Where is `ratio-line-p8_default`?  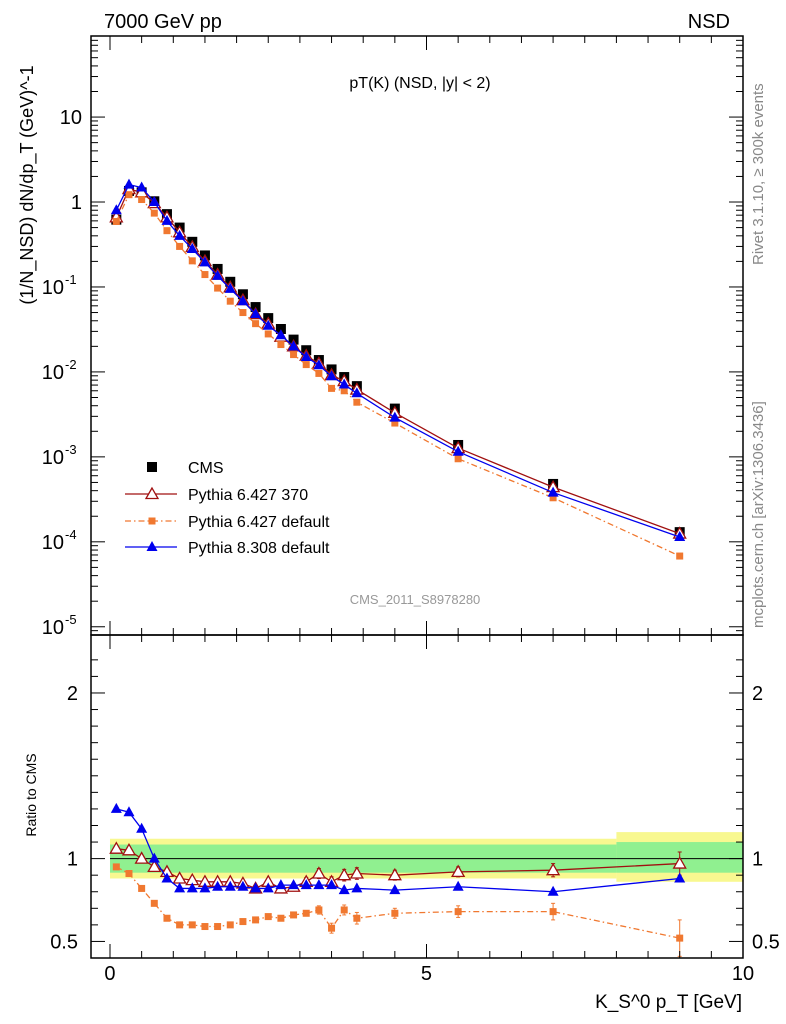
ratio-line-p8_default is located at coordinates (398, 850).